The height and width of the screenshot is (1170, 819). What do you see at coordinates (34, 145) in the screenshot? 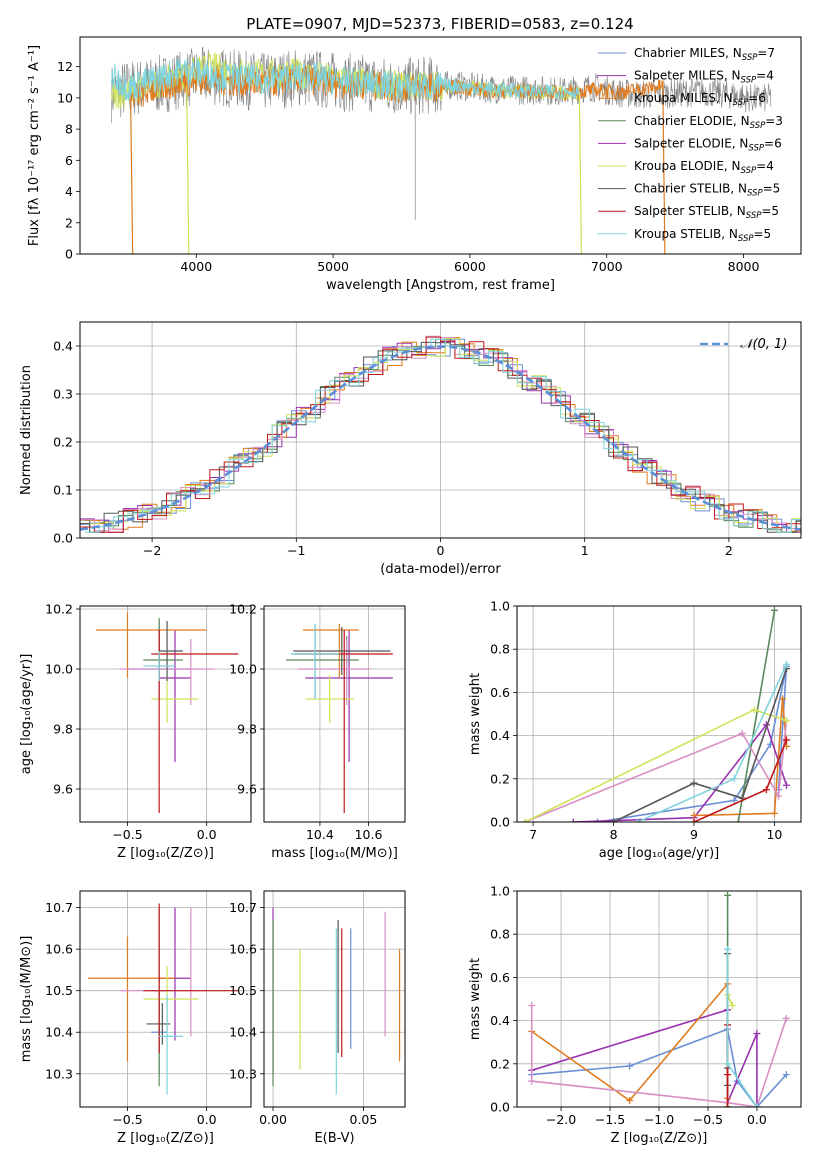
I see `y-axis-label: Flux [fλ 10⁻¹⁷ erg cm⁻² s⁻¹ A⁻¹]` at bounding box center [34, 145].